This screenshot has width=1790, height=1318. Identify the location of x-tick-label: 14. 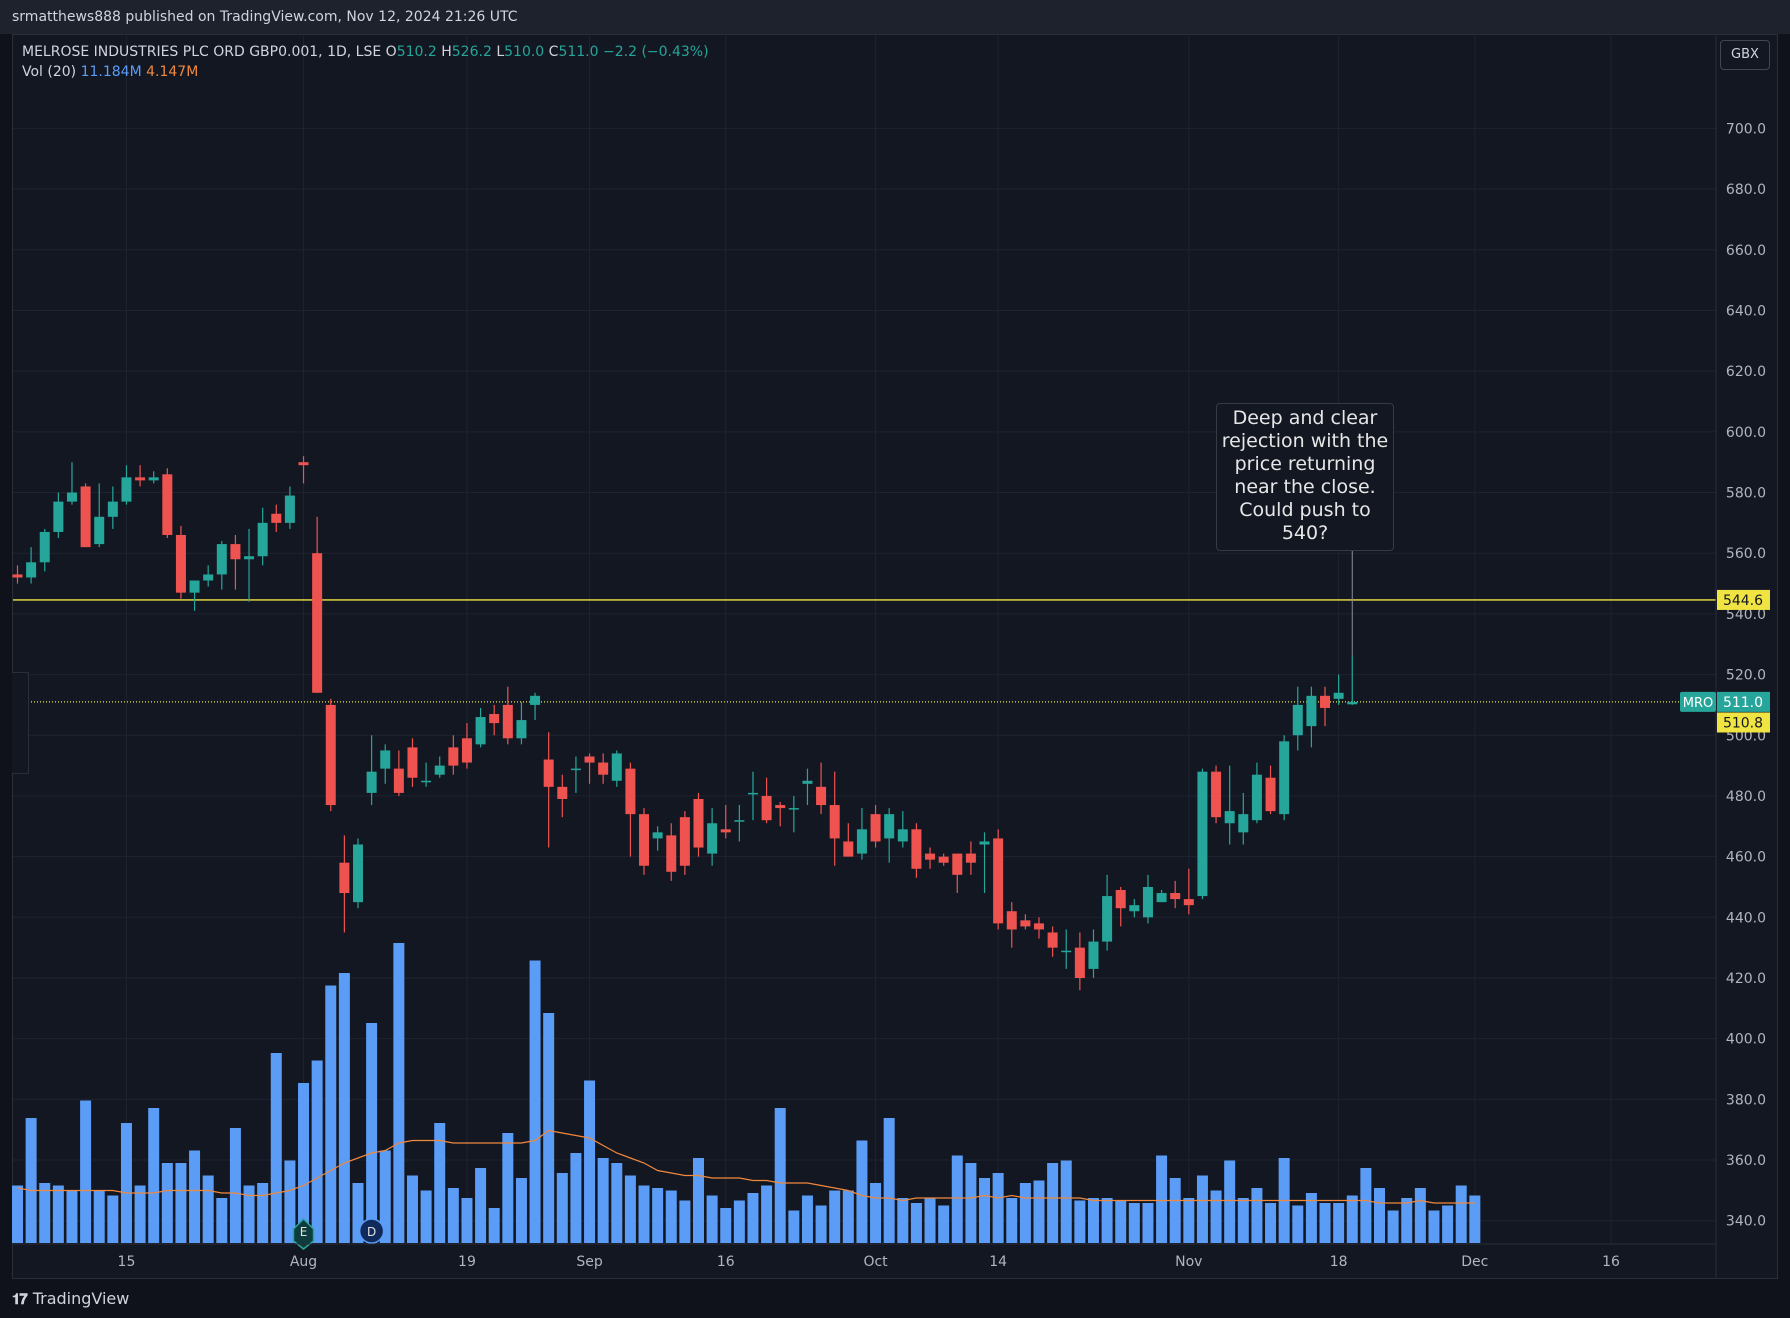
(998, 1262).